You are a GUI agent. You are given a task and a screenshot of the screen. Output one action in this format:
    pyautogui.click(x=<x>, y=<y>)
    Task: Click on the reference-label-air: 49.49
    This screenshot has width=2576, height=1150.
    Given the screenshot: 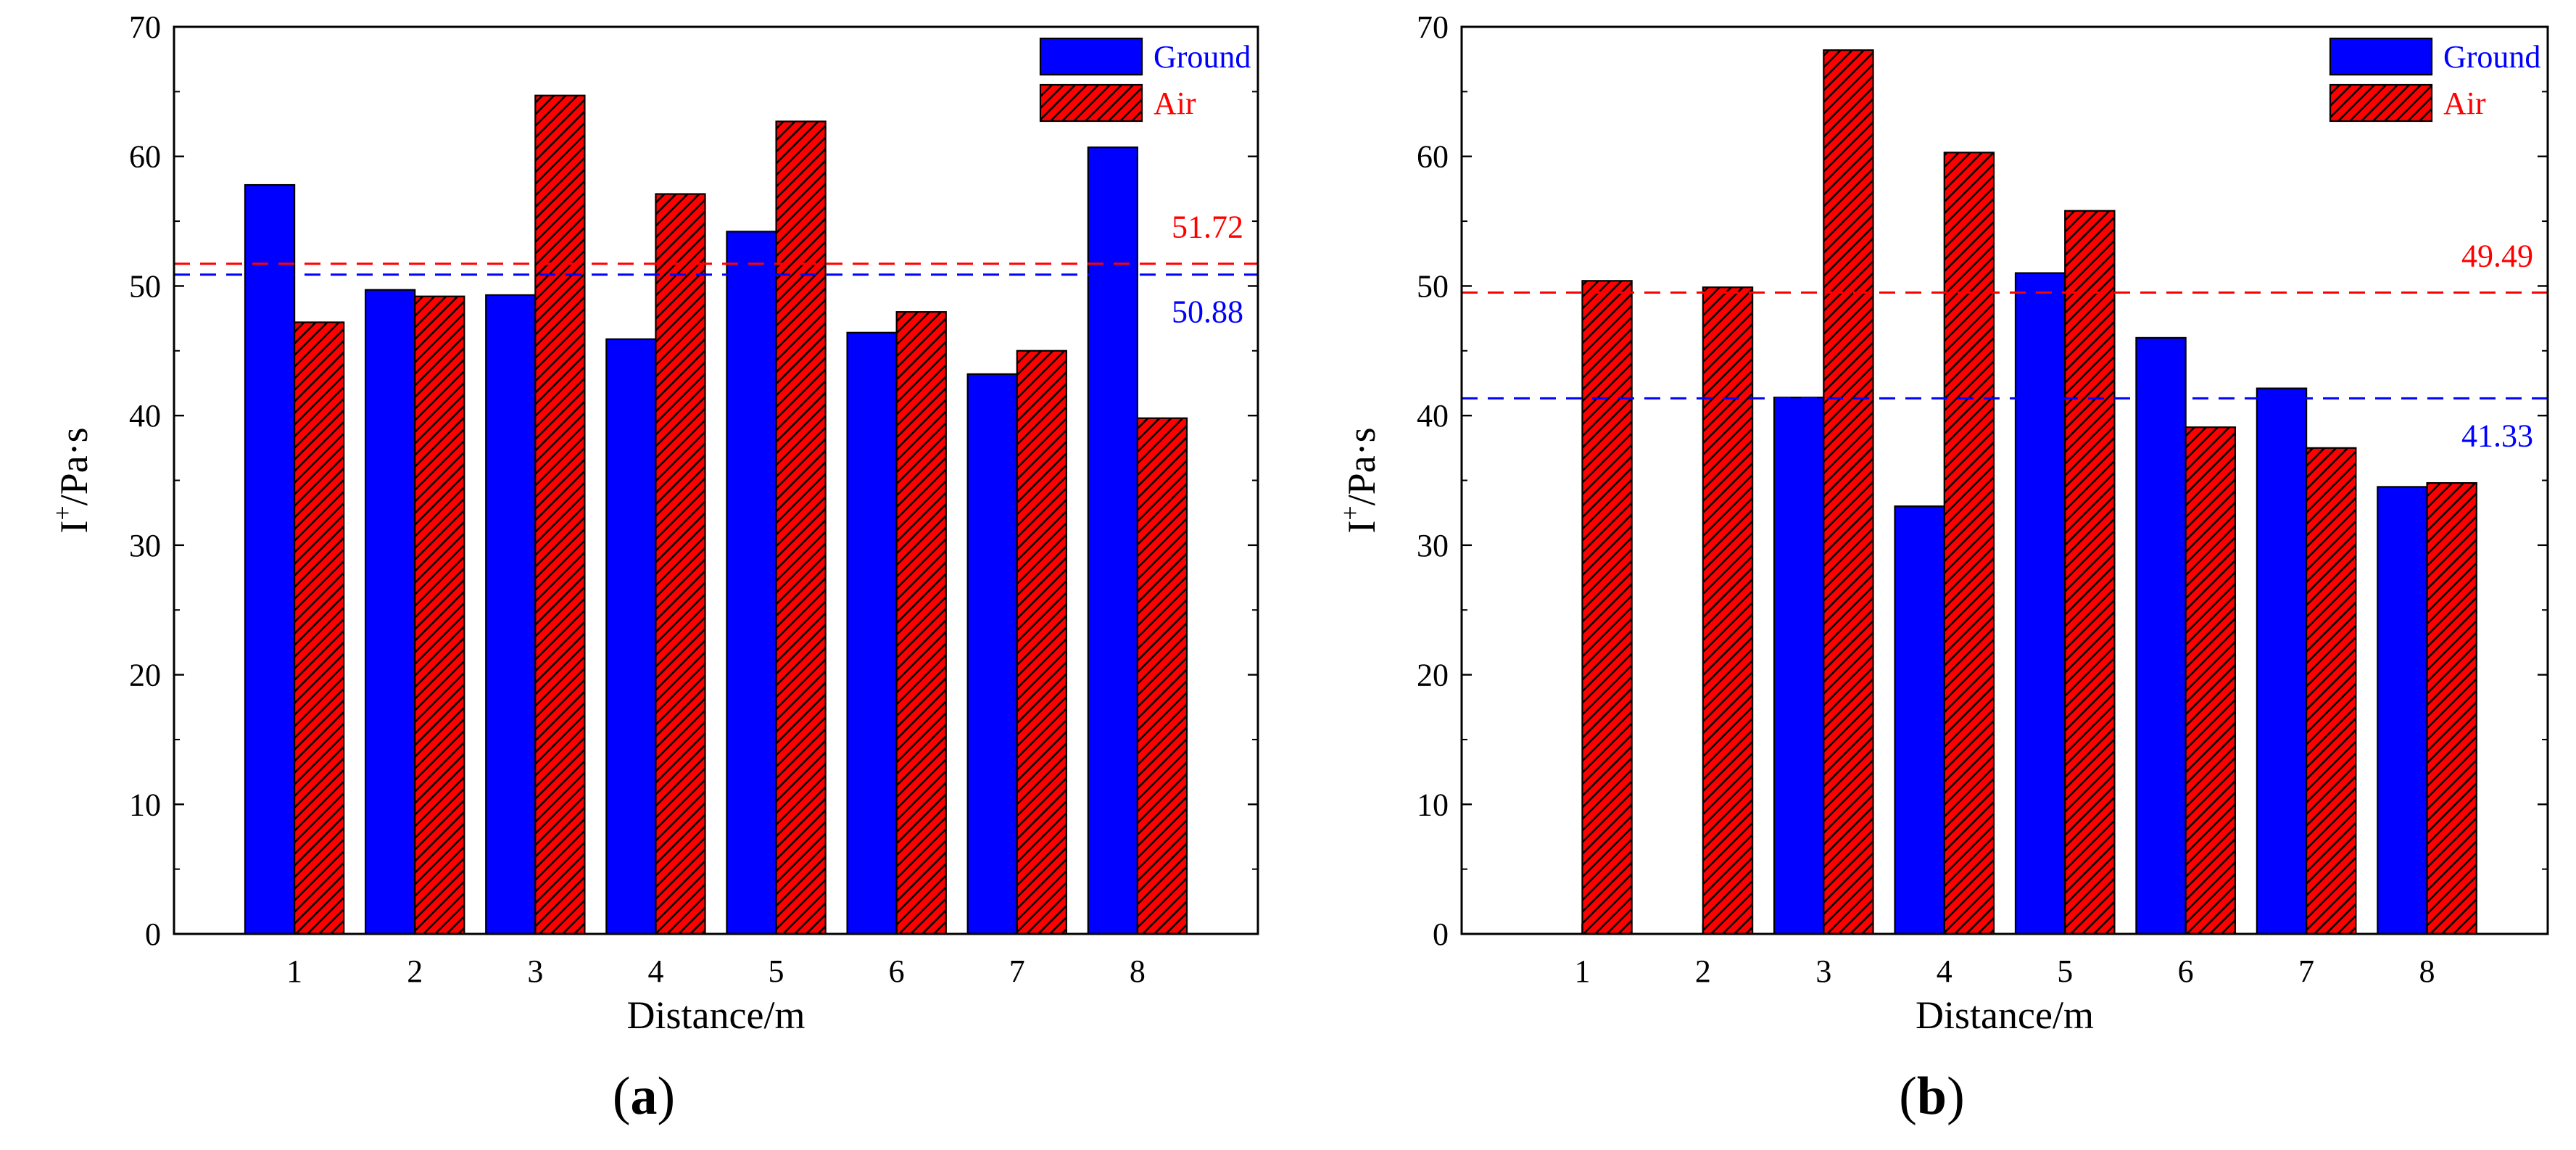 What is the action you would take?
    pyautogui.click(x=2497, y=256)
    